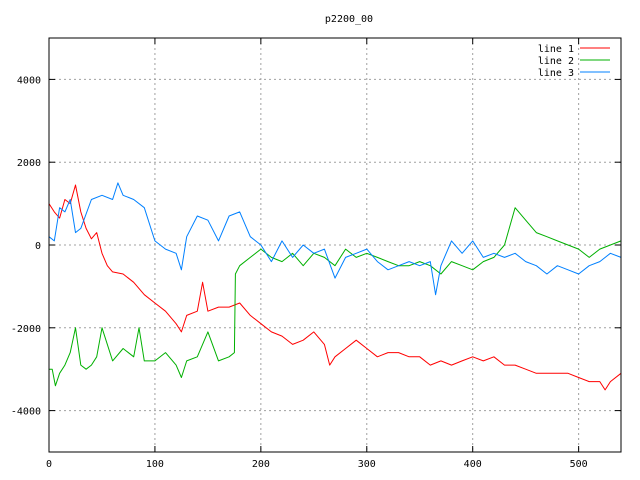 This screenshot has width=640, height=480. What do you see at coordinates (349, 19) in the screenshot?
I see `chart-title: p2200_00` at bounding box center [349, 19].